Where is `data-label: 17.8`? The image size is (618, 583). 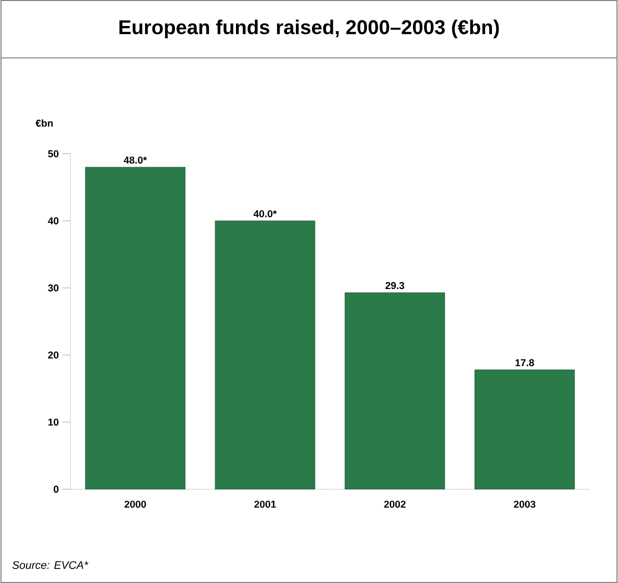
data-label: 17.8 is located at coordinates (525, 362).